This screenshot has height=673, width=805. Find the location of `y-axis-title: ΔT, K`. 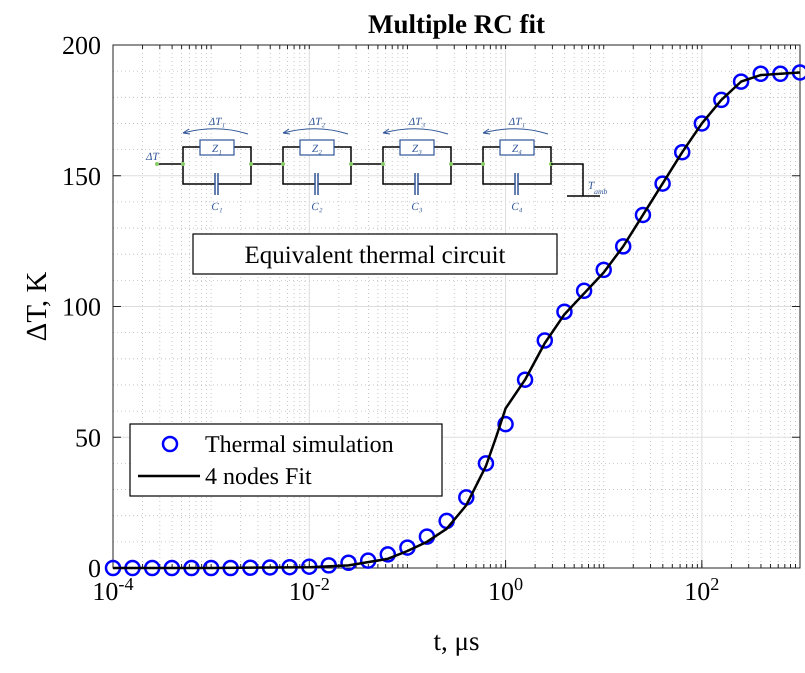

y-axis-title: ΔT, K is located at coordinates (37, 307).